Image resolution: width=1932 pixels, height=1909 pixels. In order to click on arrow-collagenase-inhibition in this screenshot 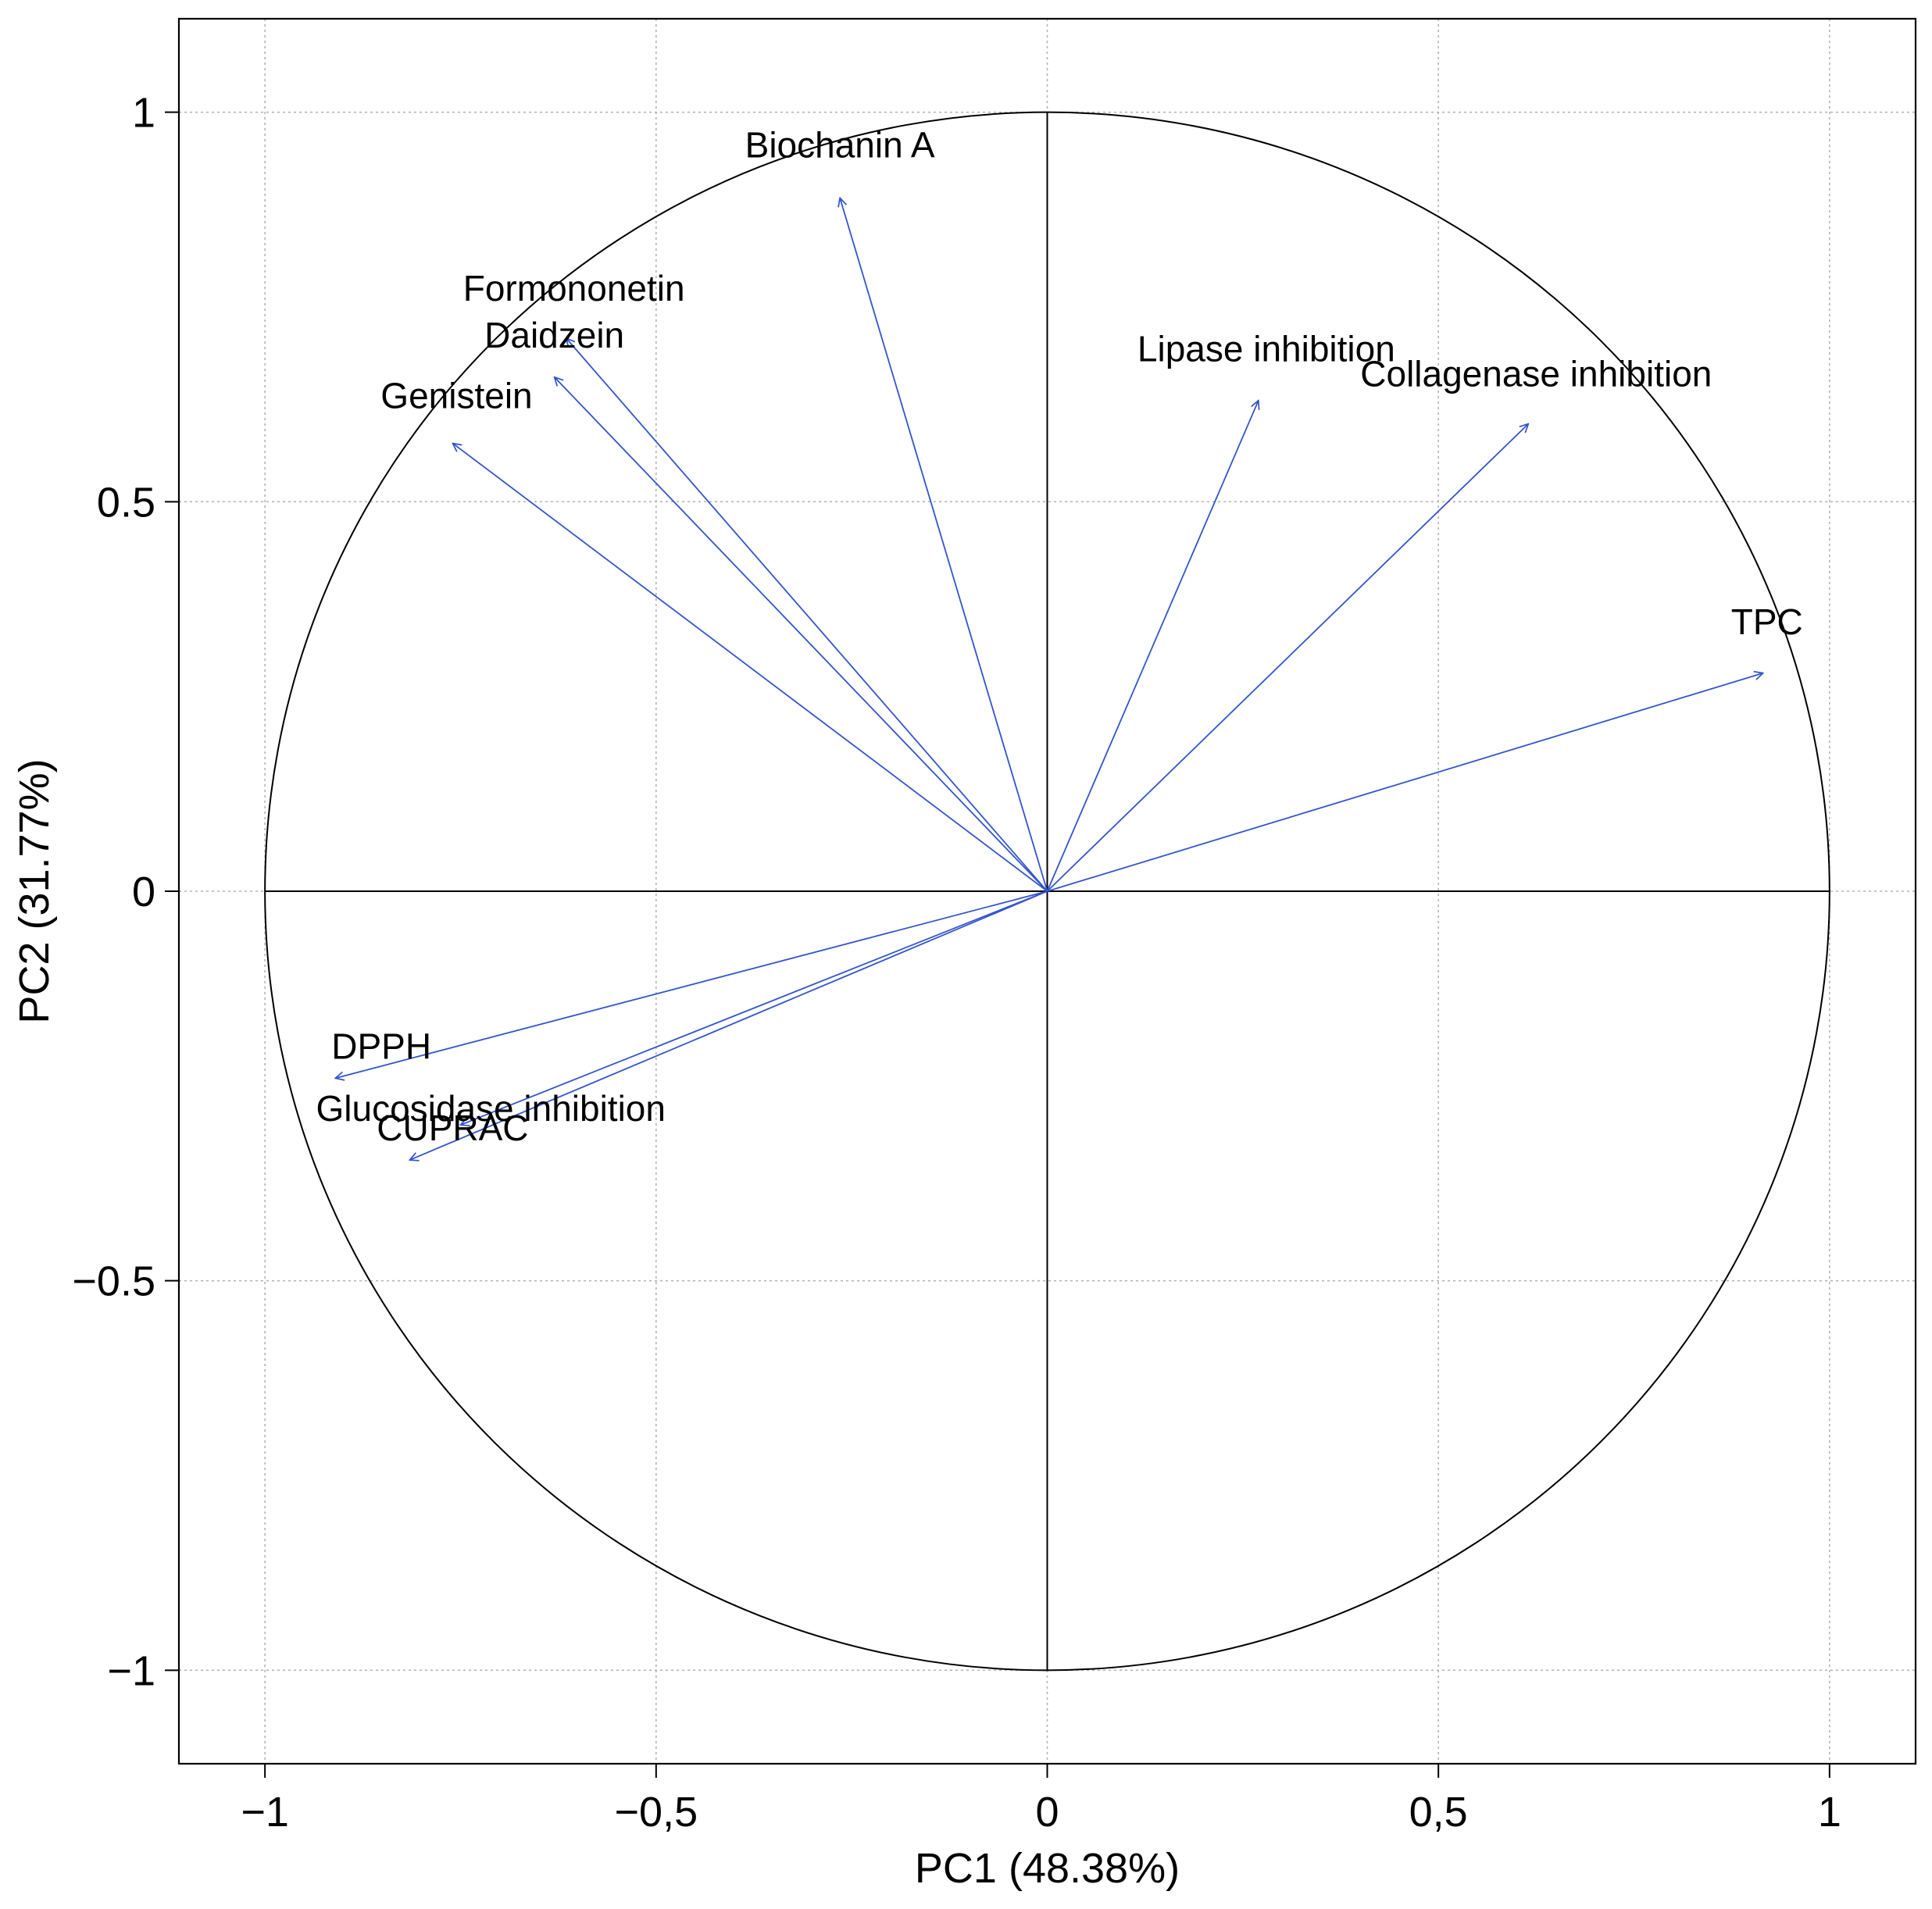, I will do `click(1287, 658)`.